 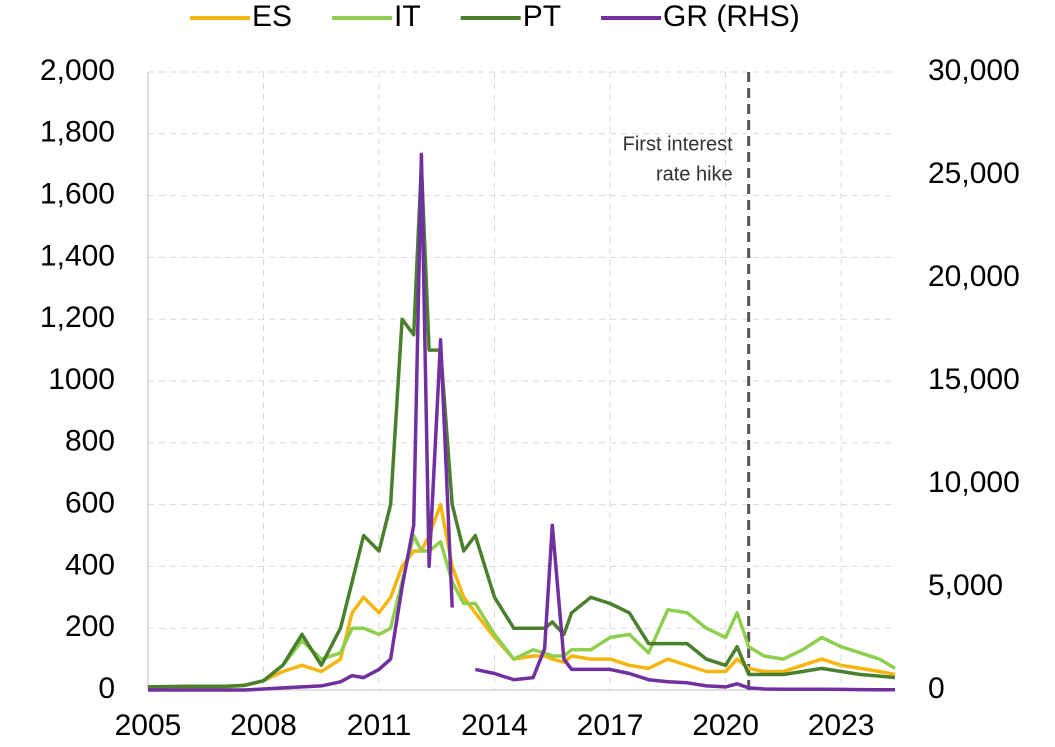 I want to click on series-line, so click(x=522, y=611).